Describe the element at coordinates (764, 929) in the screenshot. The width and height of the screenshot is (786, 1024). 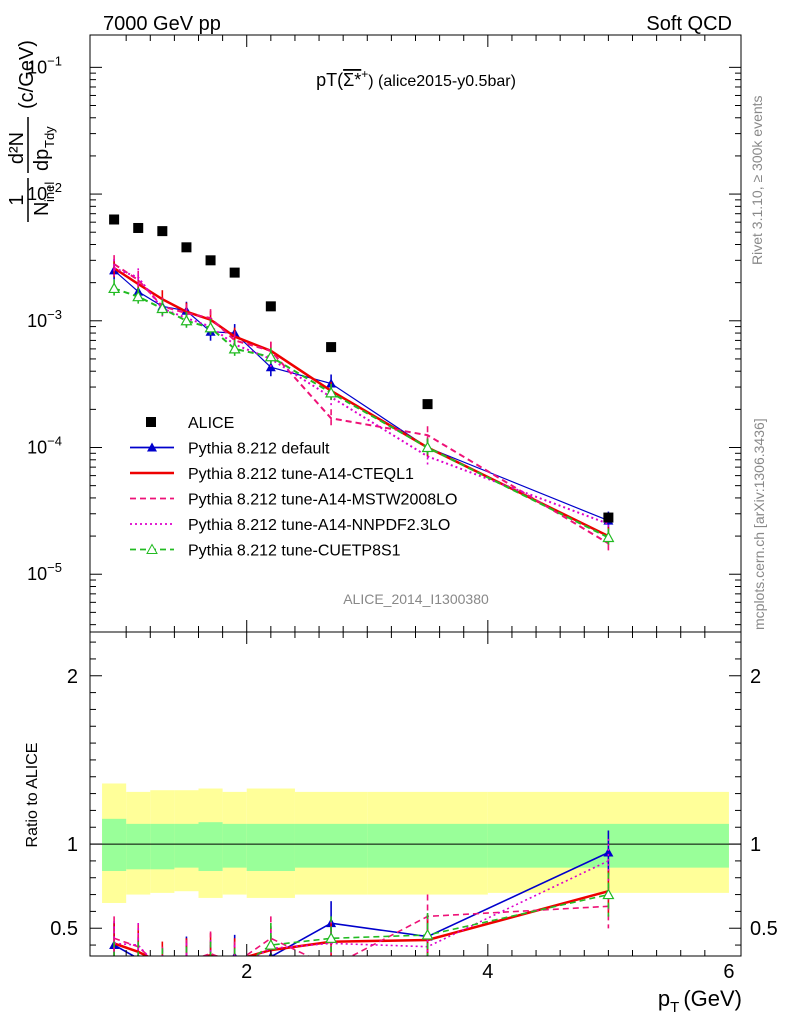
I see `ratio-y-tick-label-right: 0.5` at that location.